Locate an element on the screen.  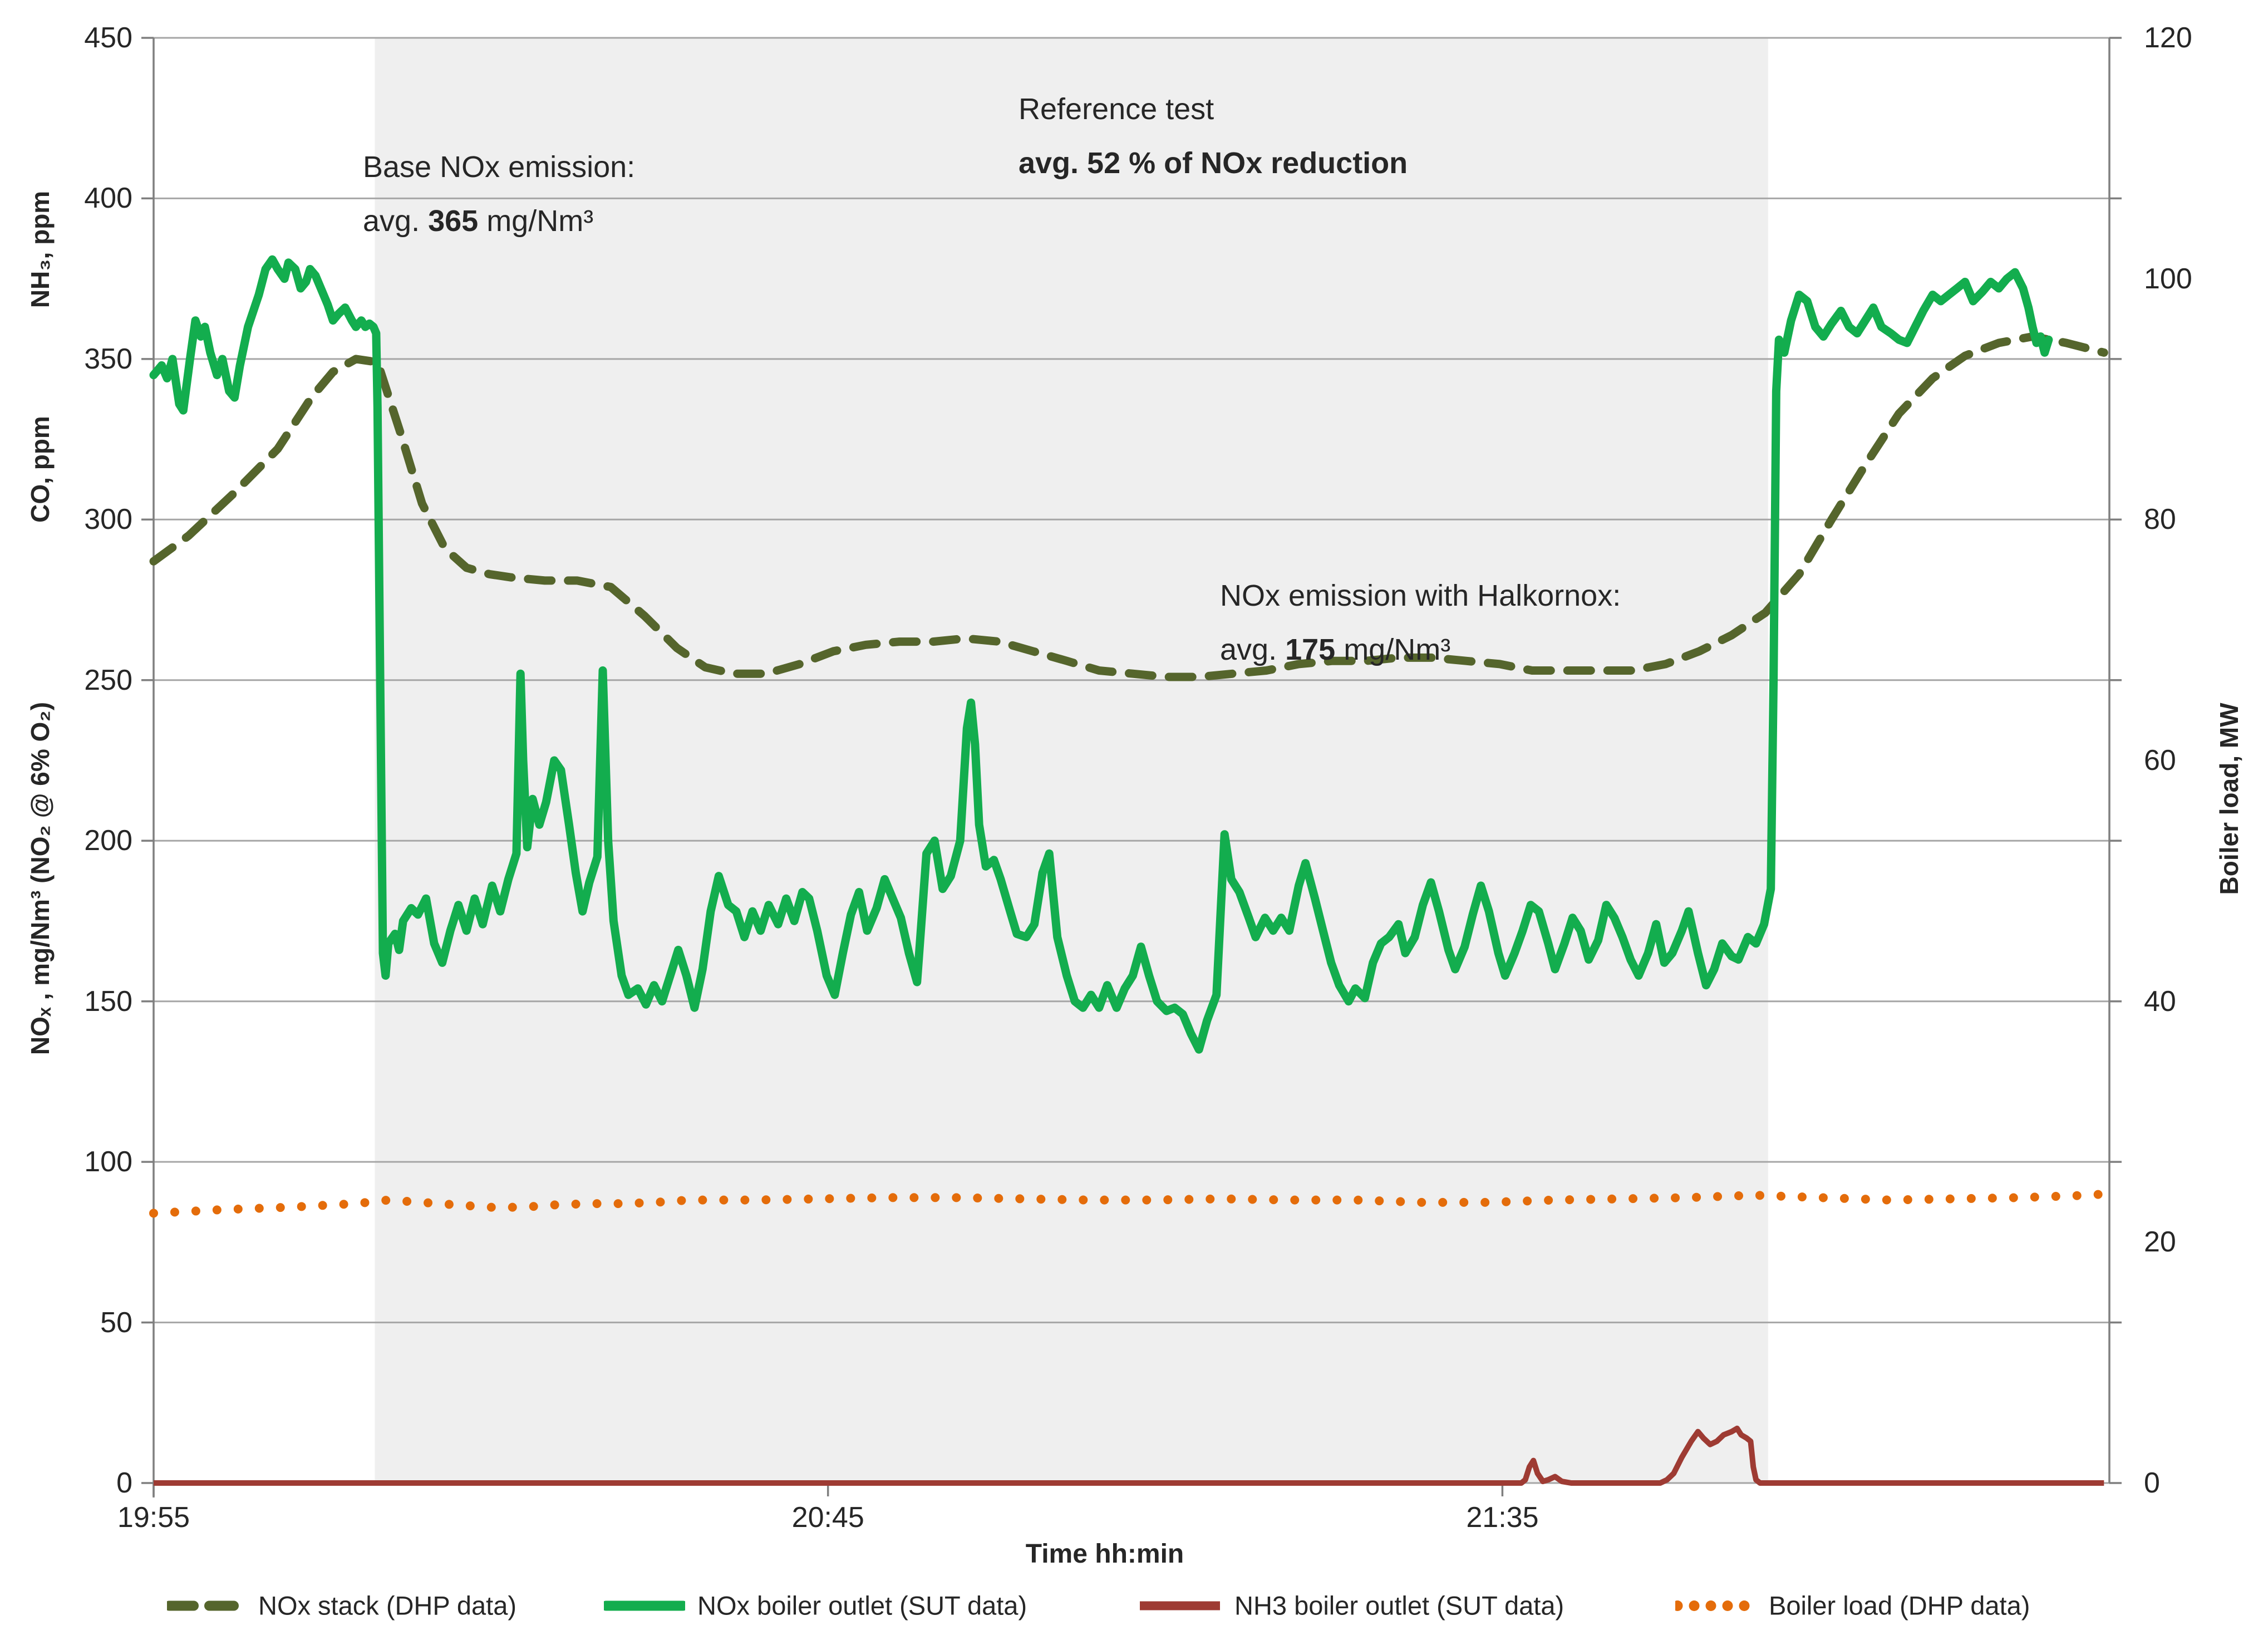
legend-label-nox-boiler-outlet: NOx boiler outlet (SUT data) is located at coordinates (862, 1605).